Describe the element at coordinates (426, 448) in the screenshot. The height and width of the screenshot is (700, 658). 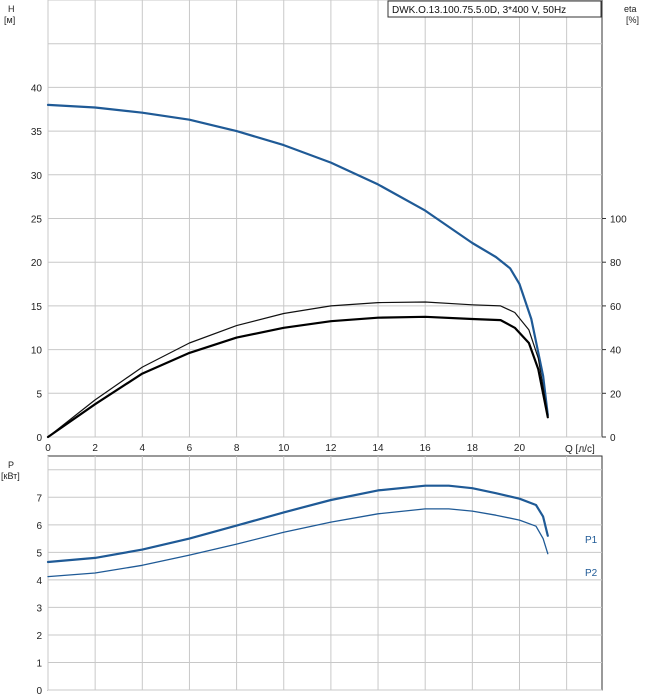
I see `x-tick-label: 16` at that location.